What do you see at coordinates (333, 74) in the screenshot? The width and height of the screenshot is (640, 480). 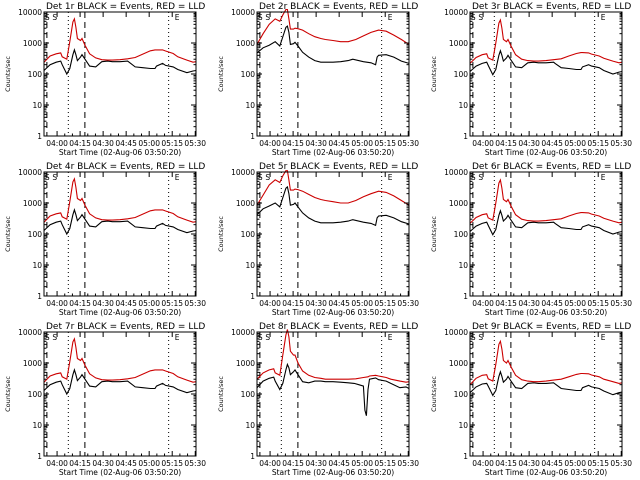 I see `plot-frame` at bounding box center [333, 74].